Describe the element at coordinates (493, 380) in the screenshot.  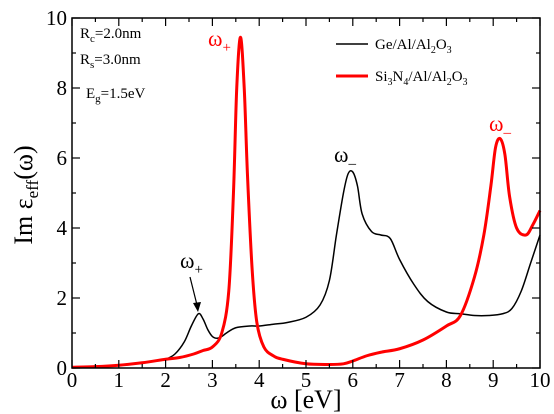
I see `x-tick-label: 9` at that location.